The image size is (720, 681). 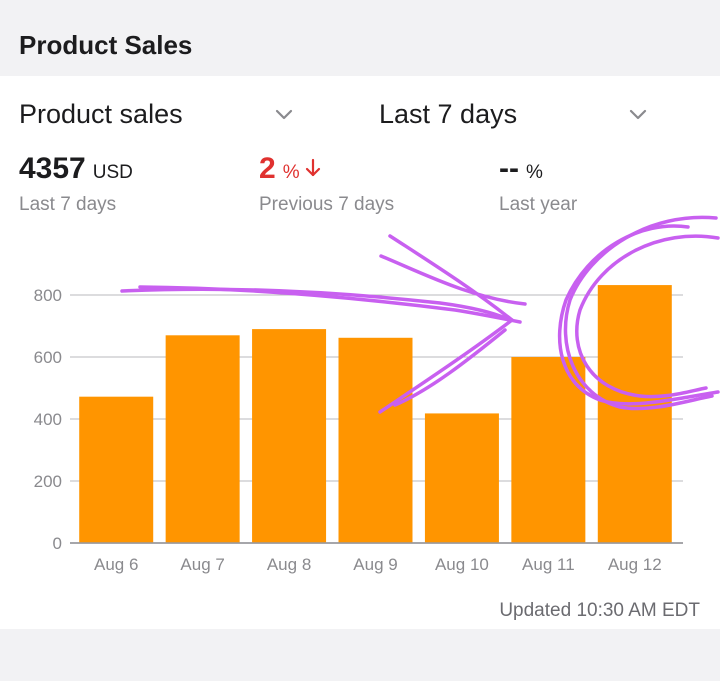 What do you see at coordinates (48, 481) in the screenshot?
I see `y-tick-label: 200` at bounding box center [48, 481].